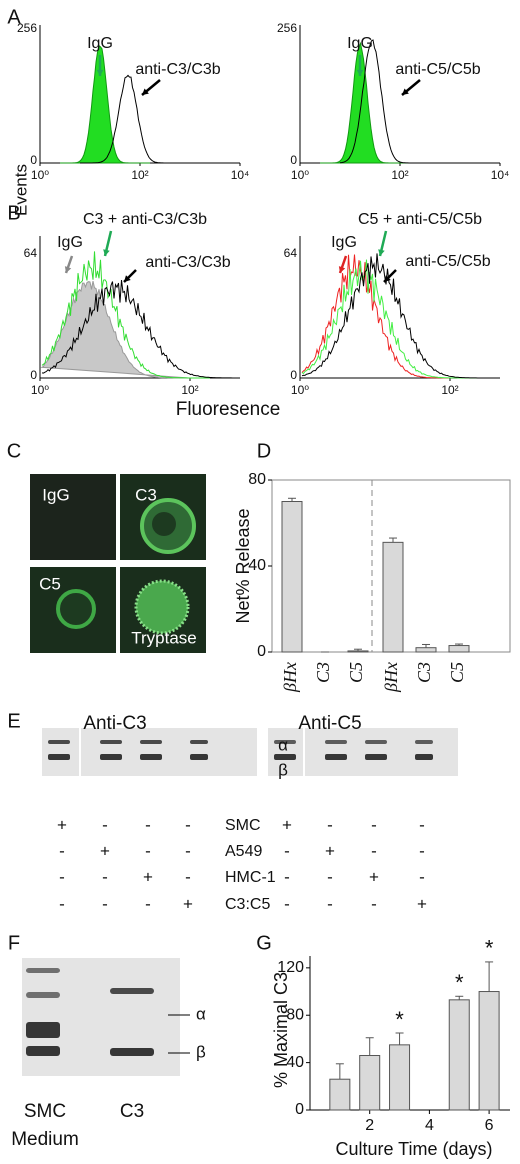  What do you see at coordinates (114, 723) in the screenshot?
I see `blot-title: Anti-C3` at bounding box center [114, 723].